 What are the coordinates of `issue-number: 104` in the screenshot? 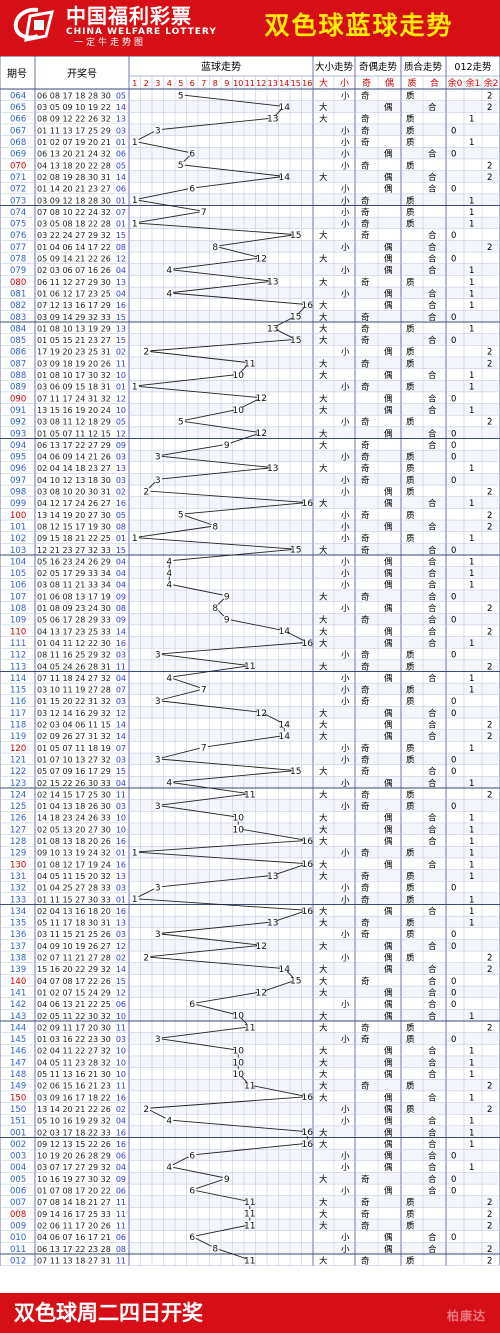 It's located at (18, 562).